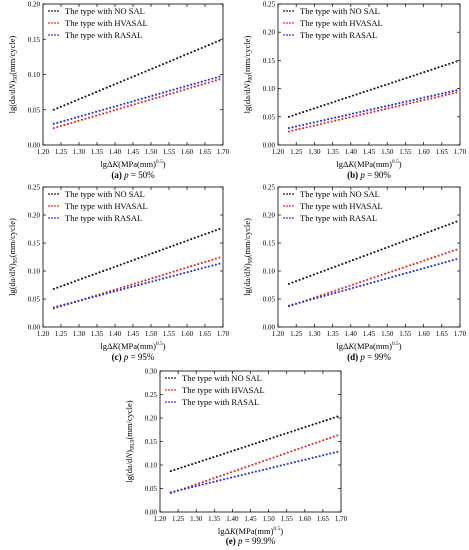 The image size is (469, 550). Describe the element at coordinates (187, 152) in the screenshot. I see `x-tick-label: 1.60` at that location.